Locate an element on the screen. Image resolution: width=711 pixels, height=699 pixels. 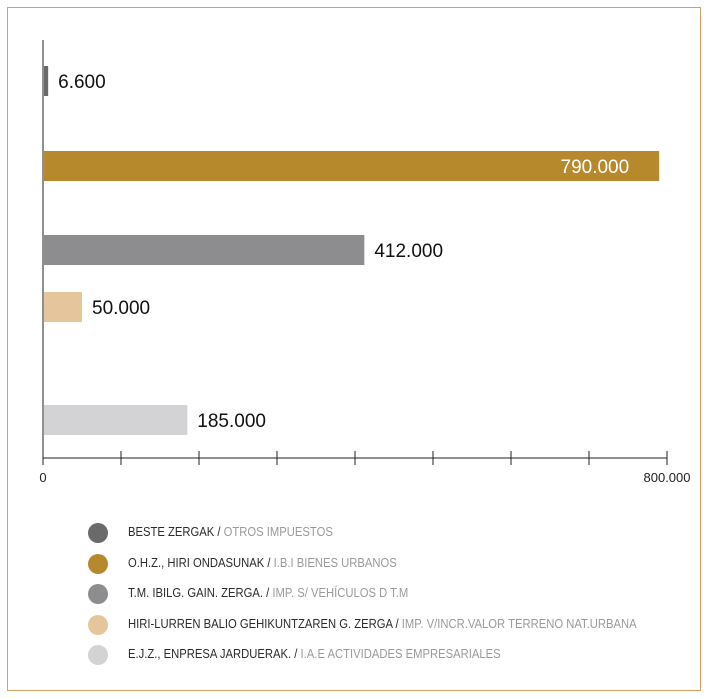
legend-label-es: I.B.I BIENES URBANOS is located at coordinates (335, 562).